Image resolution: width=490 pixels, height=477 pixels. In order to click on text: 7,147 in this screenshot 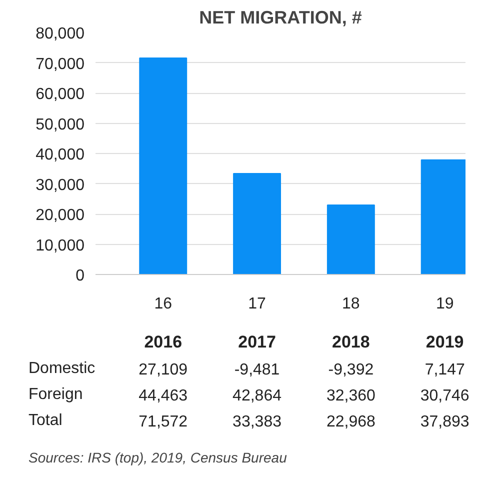, I will do `click(444, 370)`.